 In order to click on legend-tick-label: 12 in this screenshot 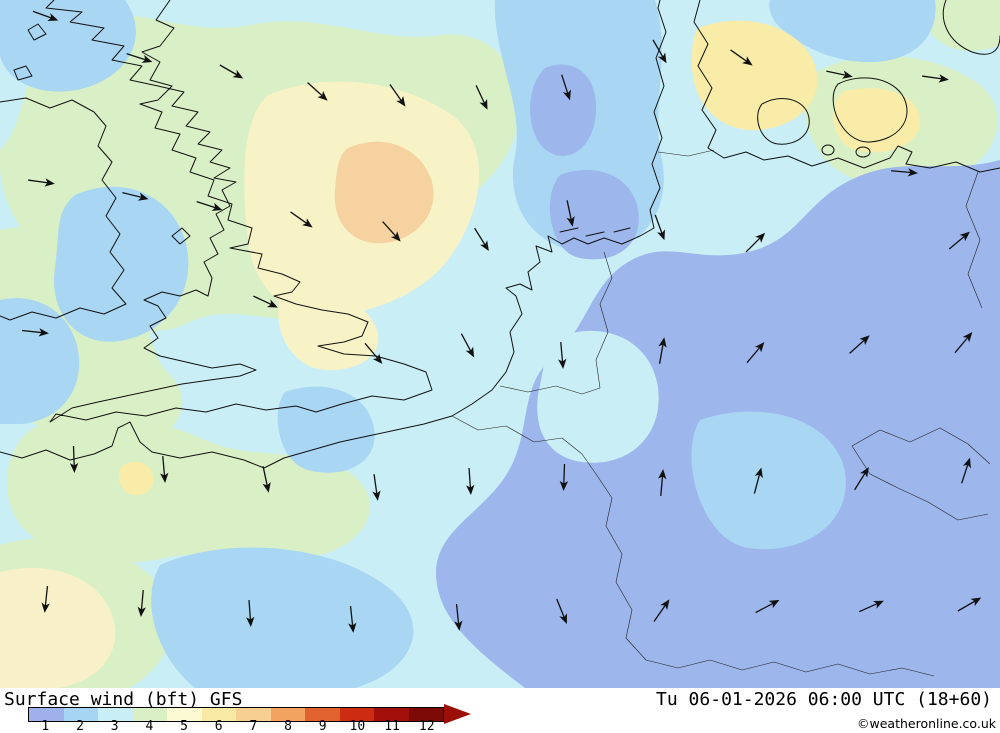, I will do `click(426, 726)`.